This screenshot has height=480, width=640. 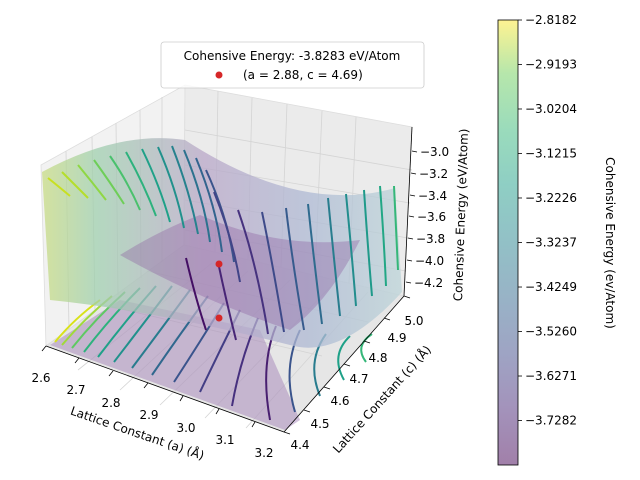 I want to click on z-tick-label: −3.0, so click(x=434, y=152).